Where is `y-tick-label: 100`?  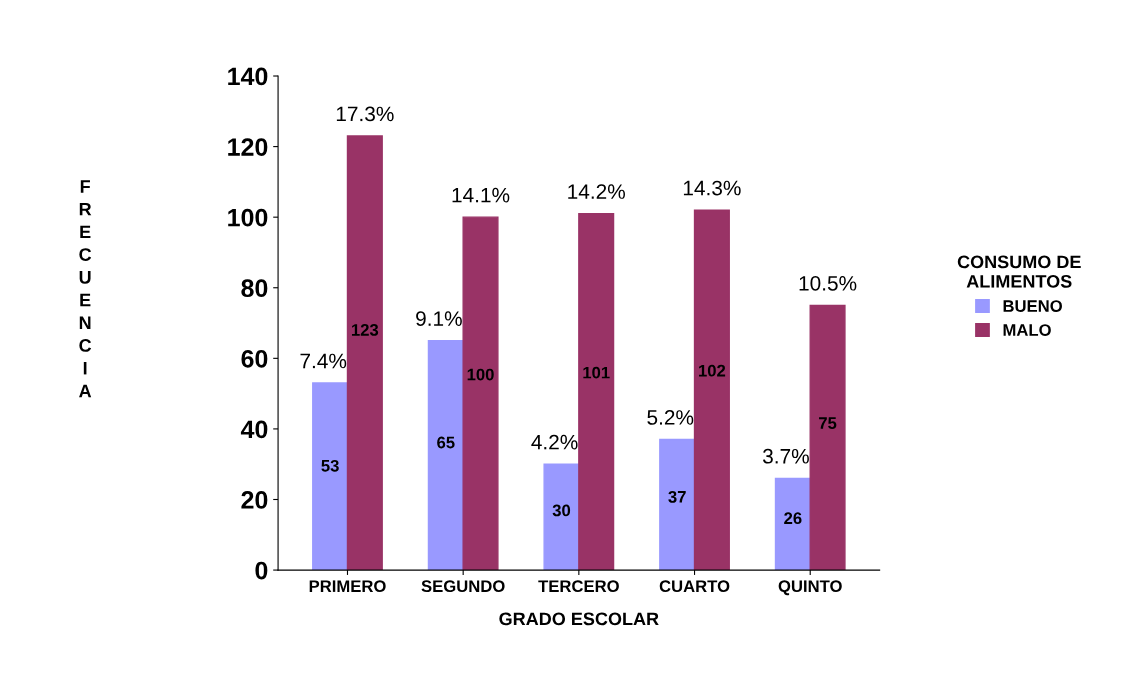
y-tick-label: 100 is located at coordinates (248, 217).